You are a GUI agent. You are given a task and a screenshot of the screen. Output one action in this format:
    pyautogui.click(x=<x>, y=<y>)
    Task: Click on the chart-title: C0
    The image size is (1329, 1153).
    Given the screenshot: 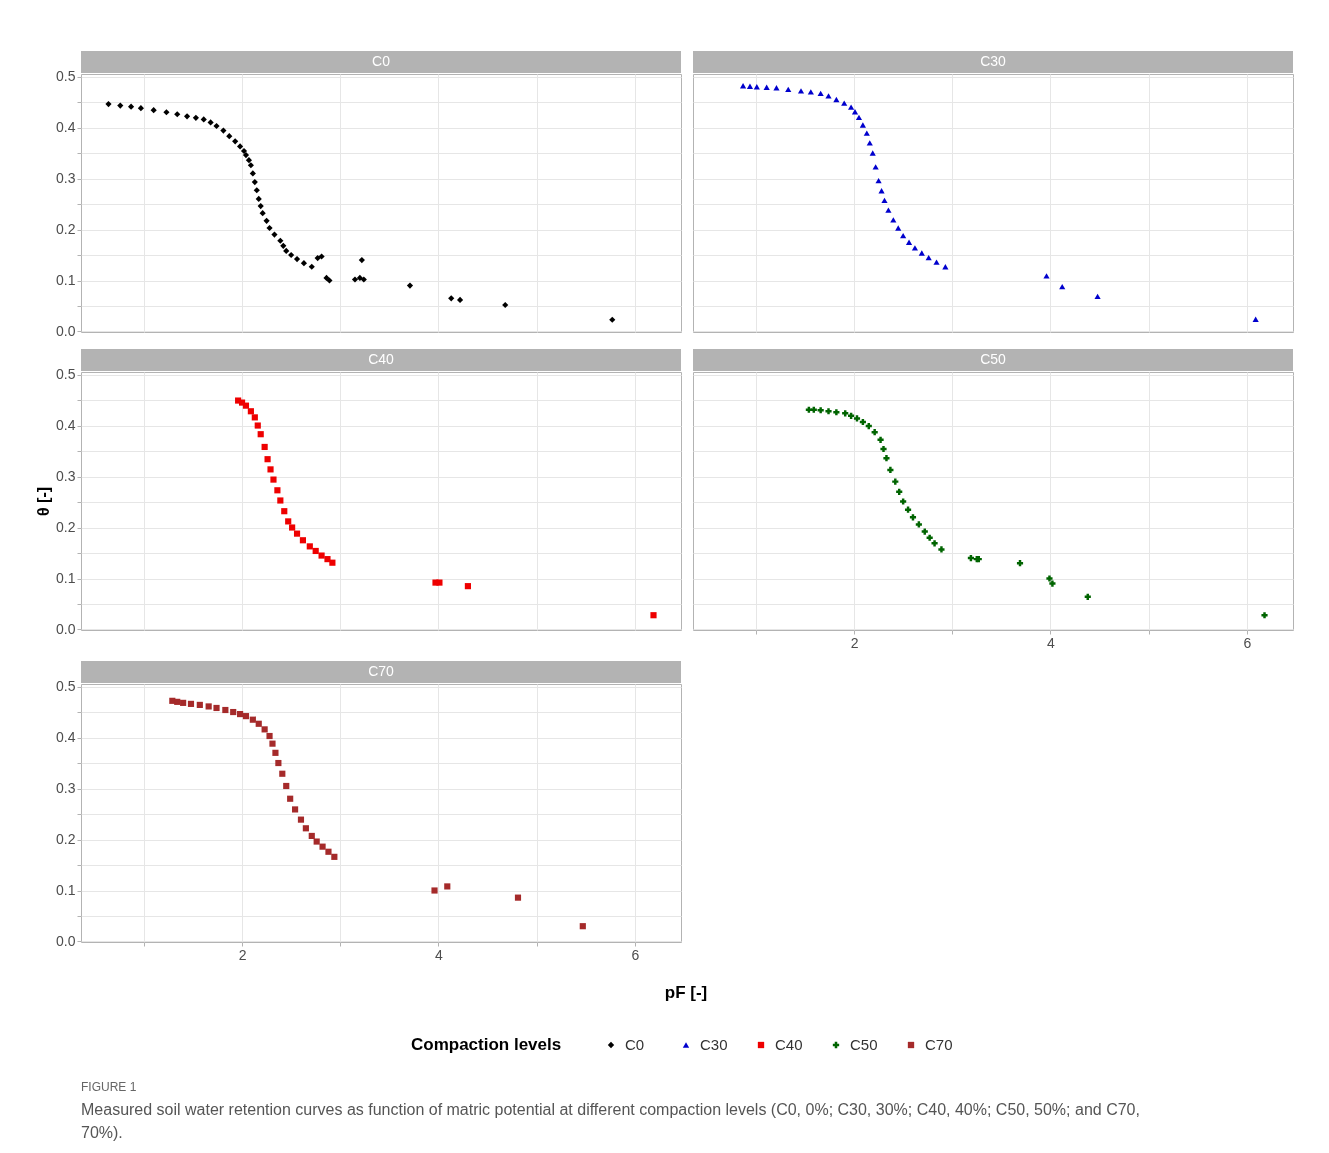 What is the action you would take?
    pyautogui.click(x=381, y=61)
    